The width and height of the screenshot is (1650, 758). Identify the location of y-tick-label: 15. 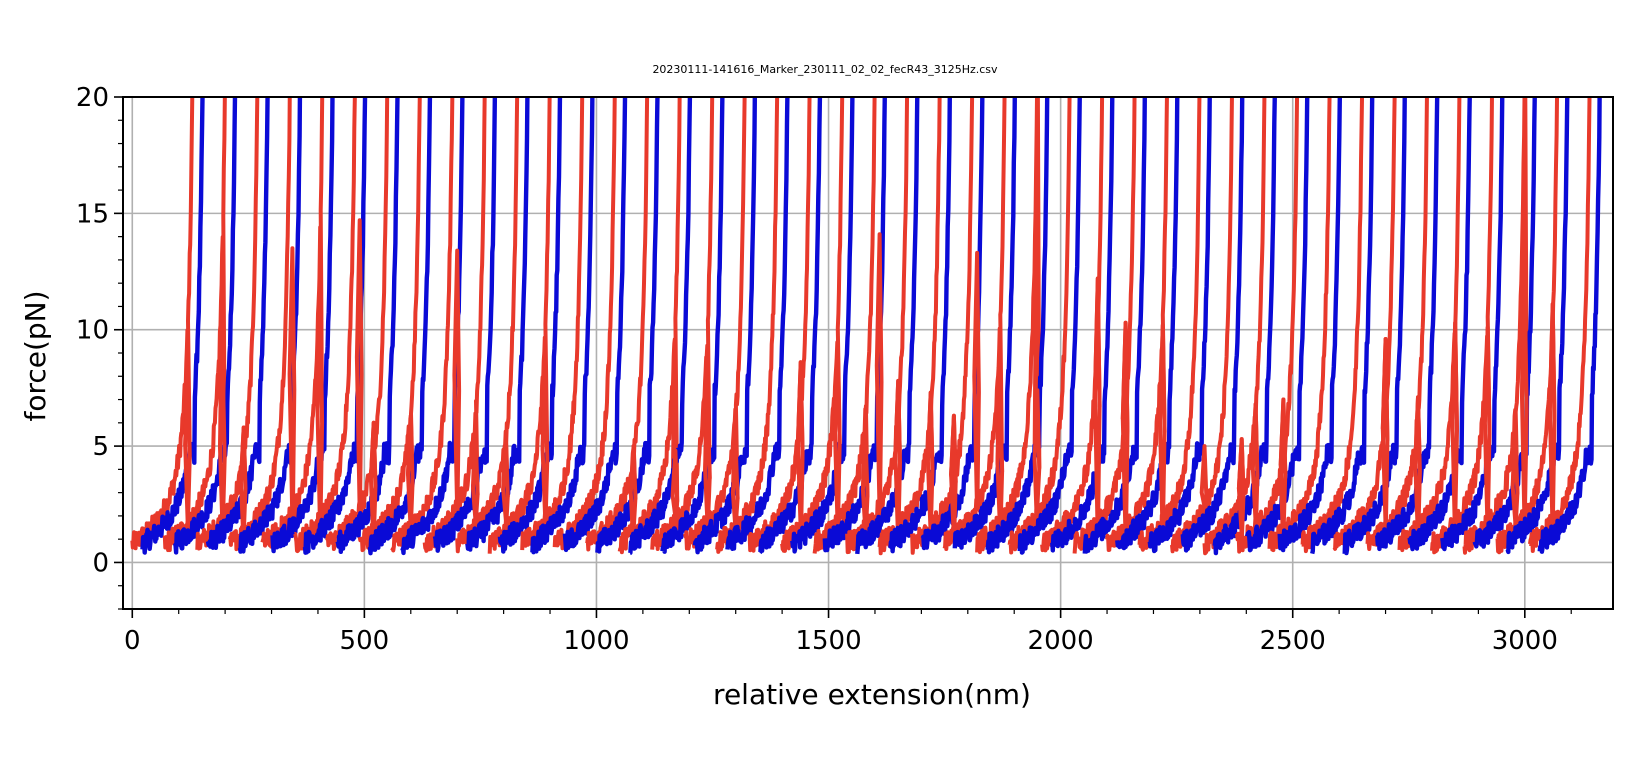
(92, 214).